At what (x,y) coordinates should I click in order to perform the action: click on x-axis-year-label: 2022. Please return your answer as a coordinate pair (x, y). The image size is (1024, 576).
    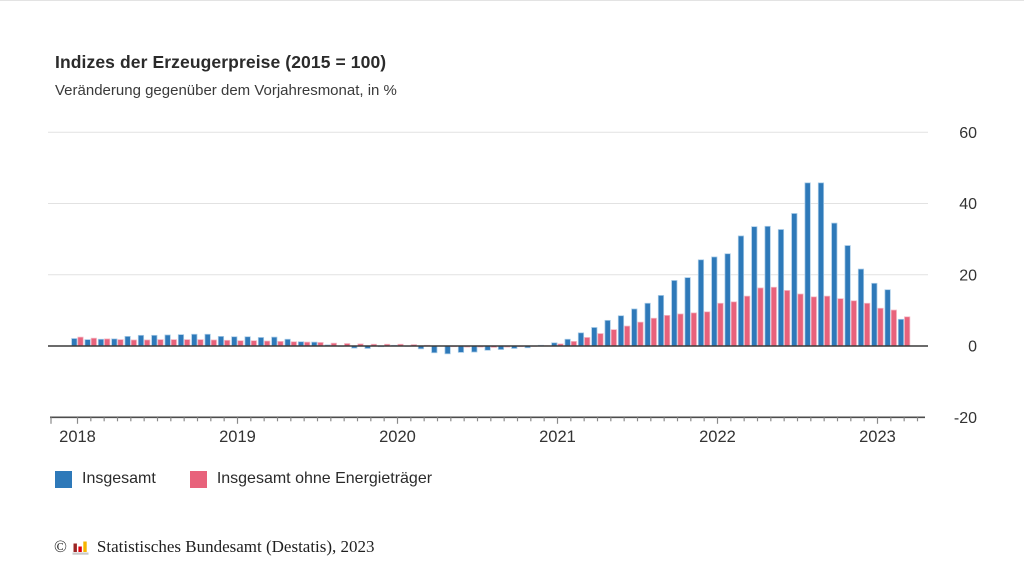
    Looking at the image, I should click on (717, 437).